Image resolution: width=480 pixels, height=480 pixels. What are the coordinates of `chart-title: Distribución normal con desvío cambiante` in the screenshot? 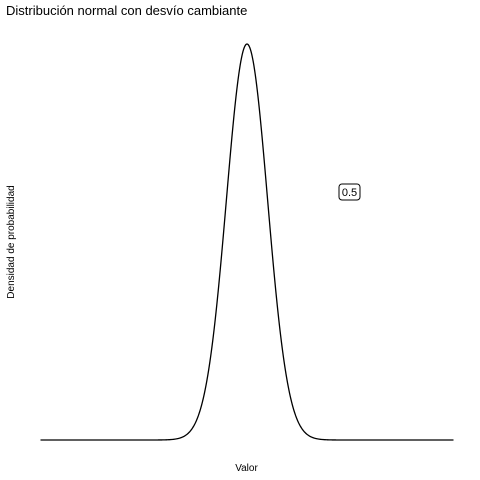 It's located at (126, 10).